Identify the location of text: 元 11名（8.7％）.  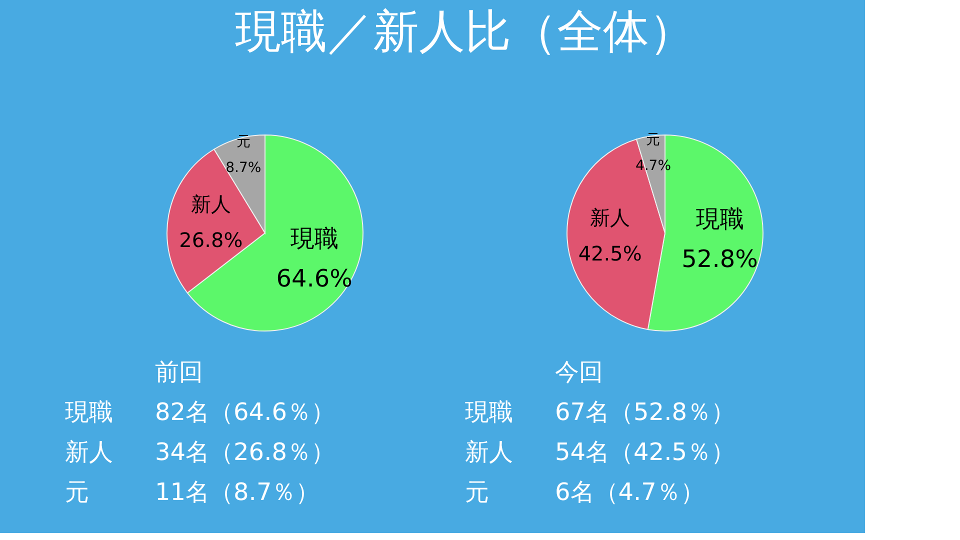
(192, 492).